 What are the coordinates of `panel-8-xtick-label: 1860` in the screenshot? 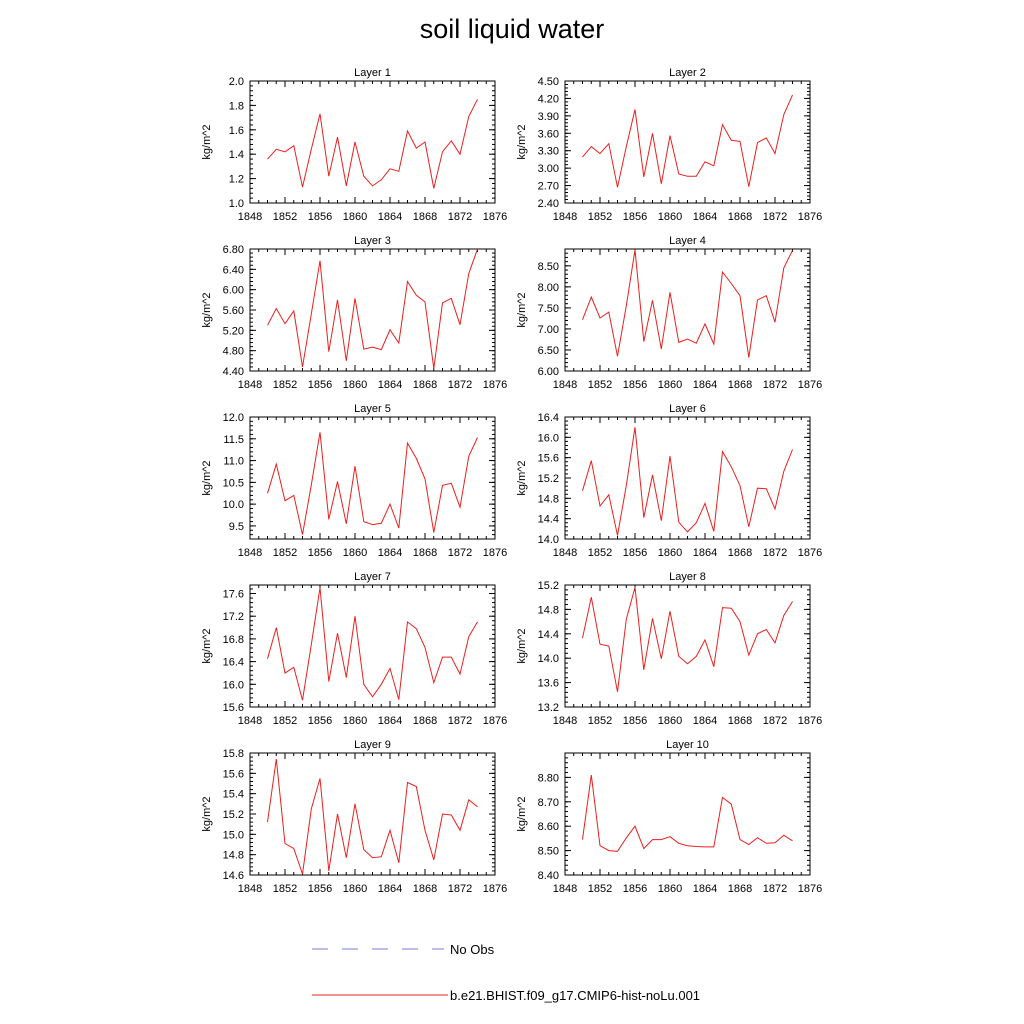 It's located at (670, 721).